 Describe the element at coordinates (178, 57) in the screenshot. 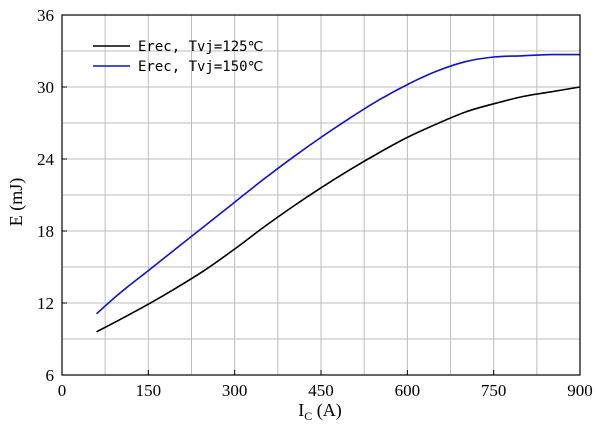

I see `legend: Erec, Tvj=125℃ Erec, Tvj=150℃` at that location.